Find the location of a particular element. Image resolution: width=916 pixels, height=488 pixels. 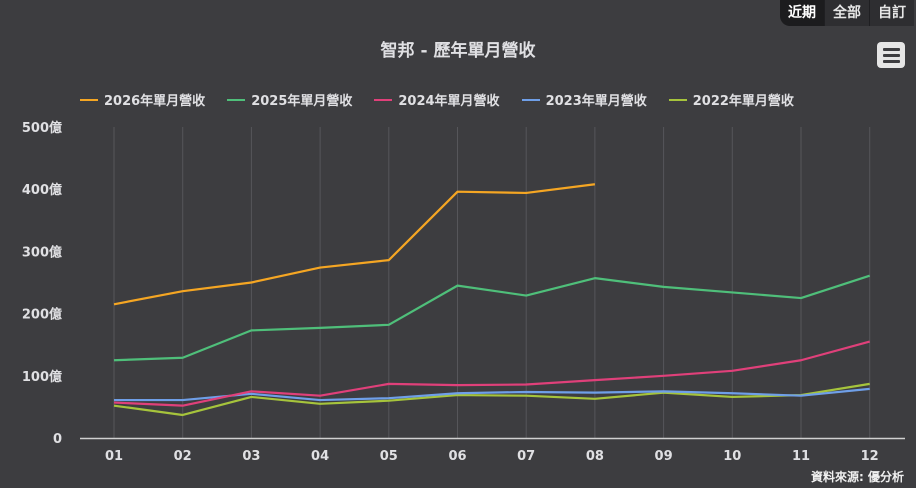

legend-label: 2025年單月營收 is located at coordinates (302, 101).